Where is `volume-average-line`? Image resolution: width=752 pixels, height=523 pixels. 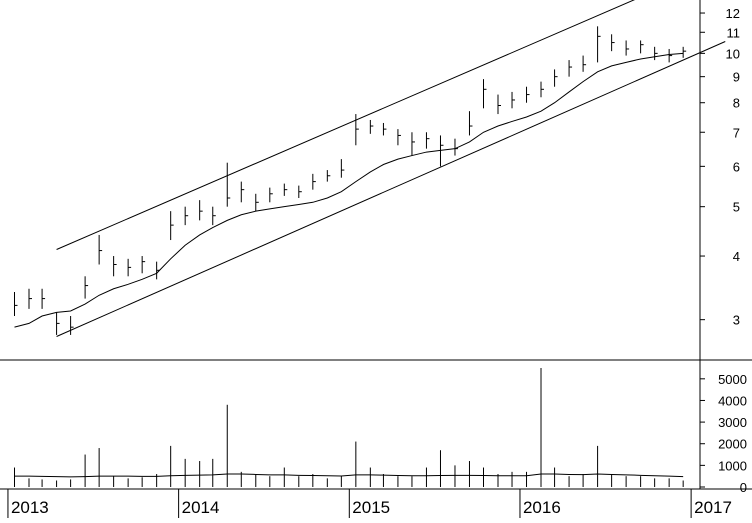 volume-average-line is located at coordinates (349, 475).